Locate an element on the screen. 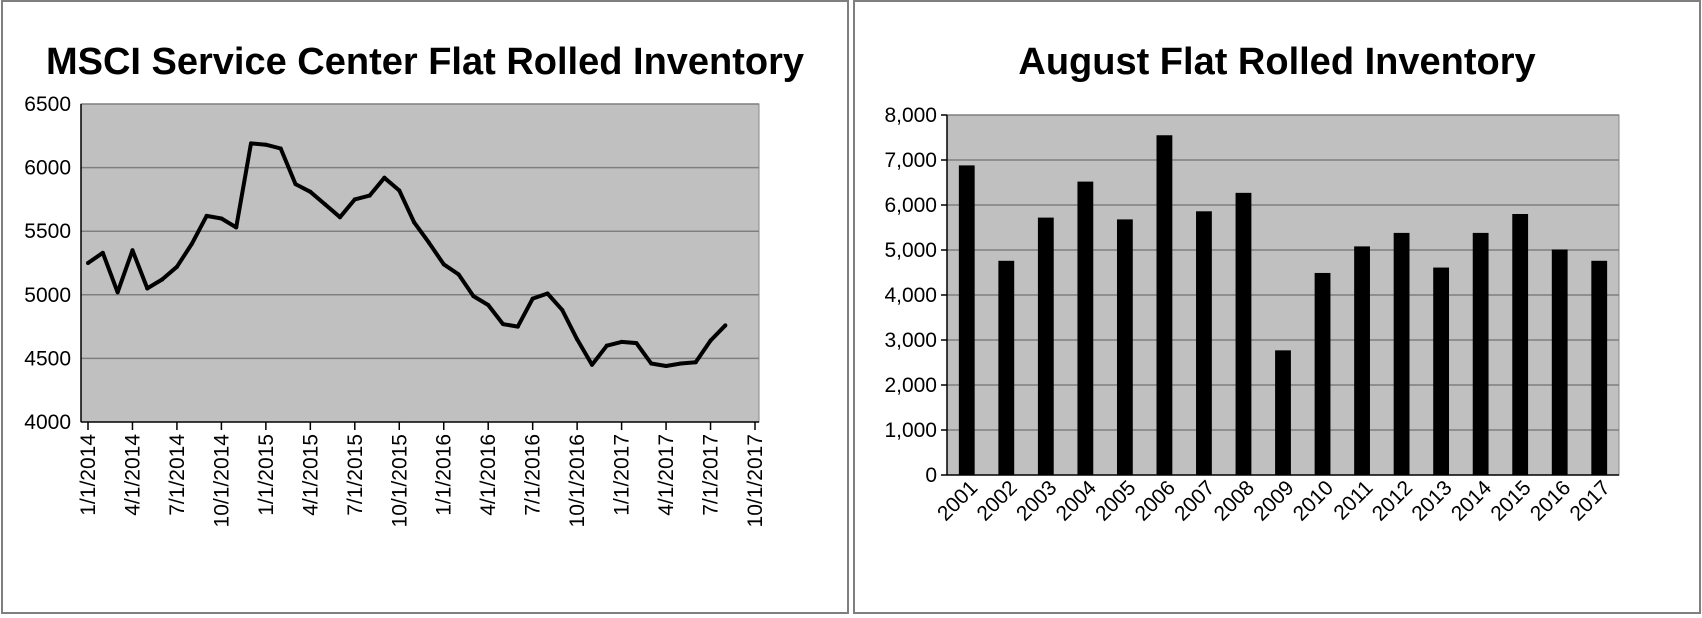 This screenshot has height=618, width=1702. x-tick-label: 1/1/2014 is located at coordinates (88, 475).